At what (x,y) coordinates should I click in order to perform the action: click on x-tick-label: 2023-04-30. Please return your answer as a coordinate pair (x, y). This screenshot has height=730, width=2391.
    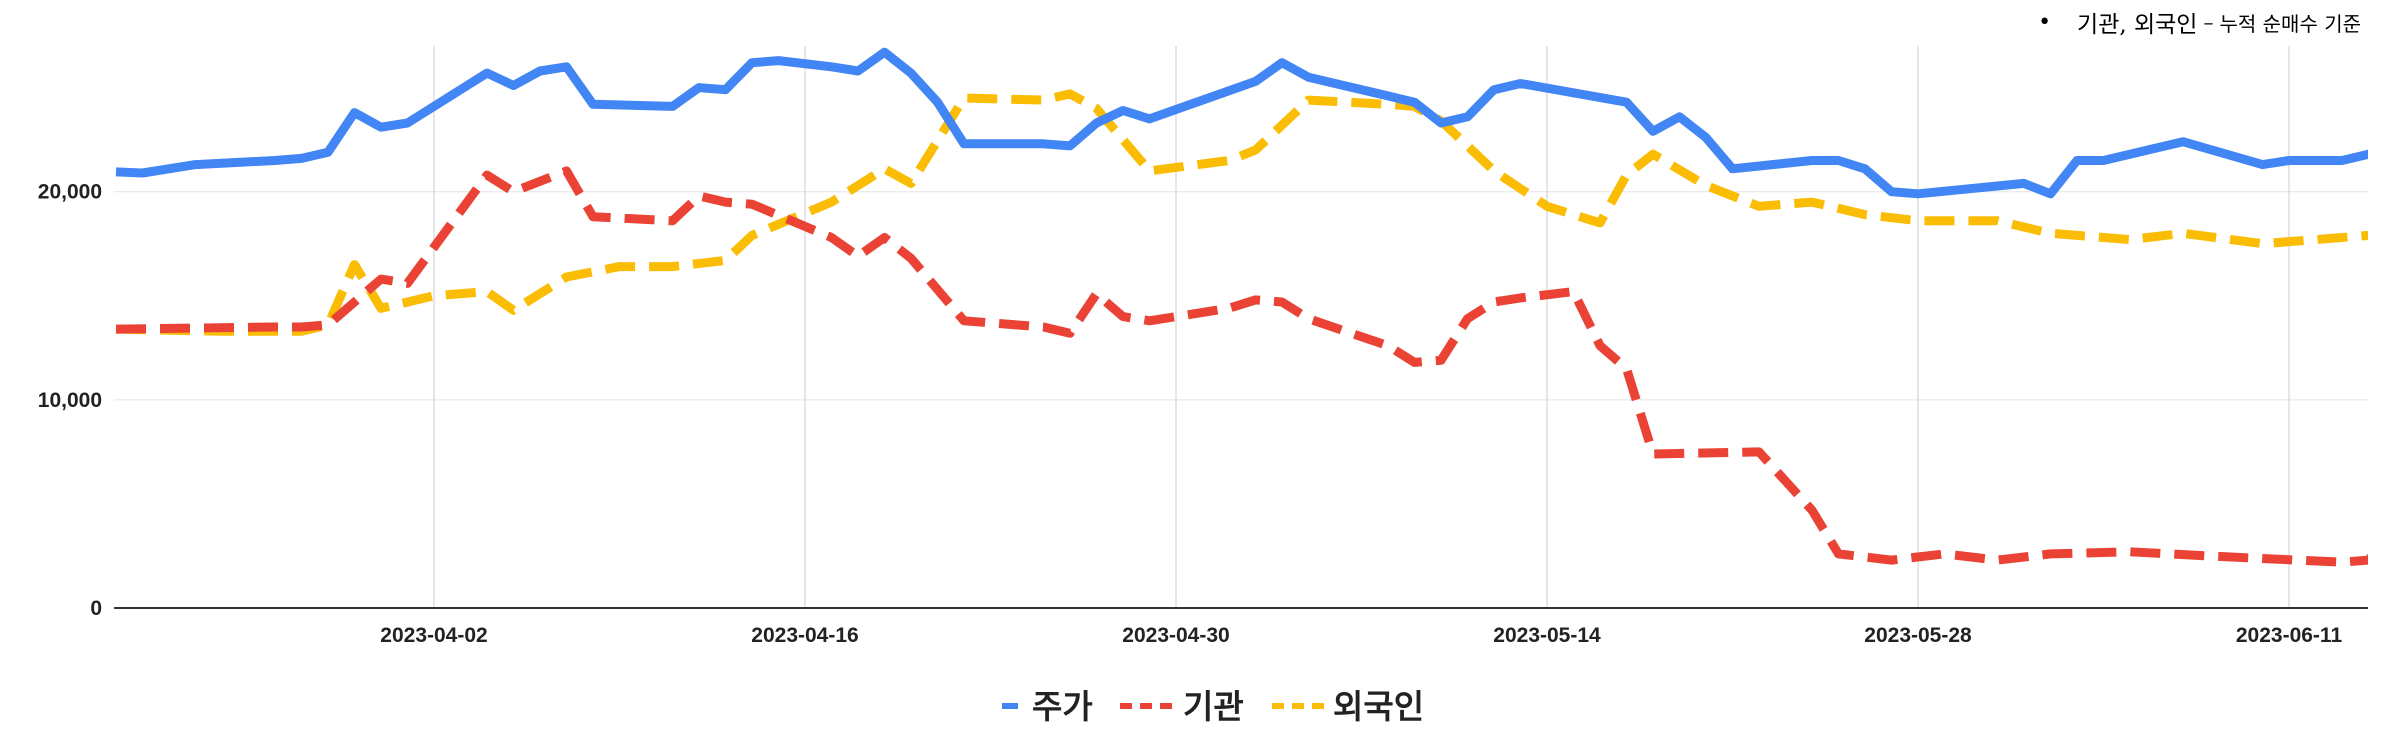
    Looking at the image, I should click on (1175, 635).